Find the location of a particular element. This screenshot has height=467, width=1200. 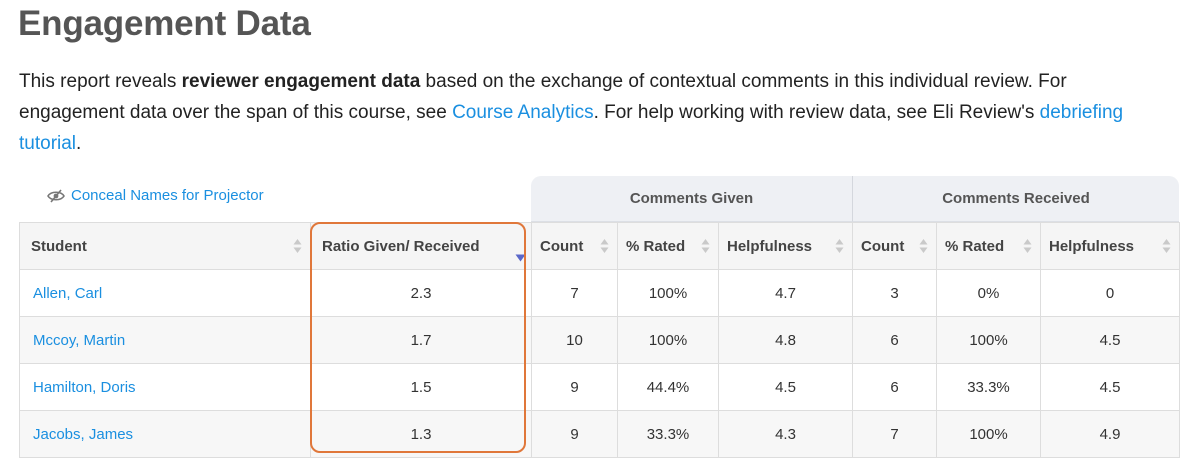

given-rated-cell: 44.4% is located at coordinates (668, 387).